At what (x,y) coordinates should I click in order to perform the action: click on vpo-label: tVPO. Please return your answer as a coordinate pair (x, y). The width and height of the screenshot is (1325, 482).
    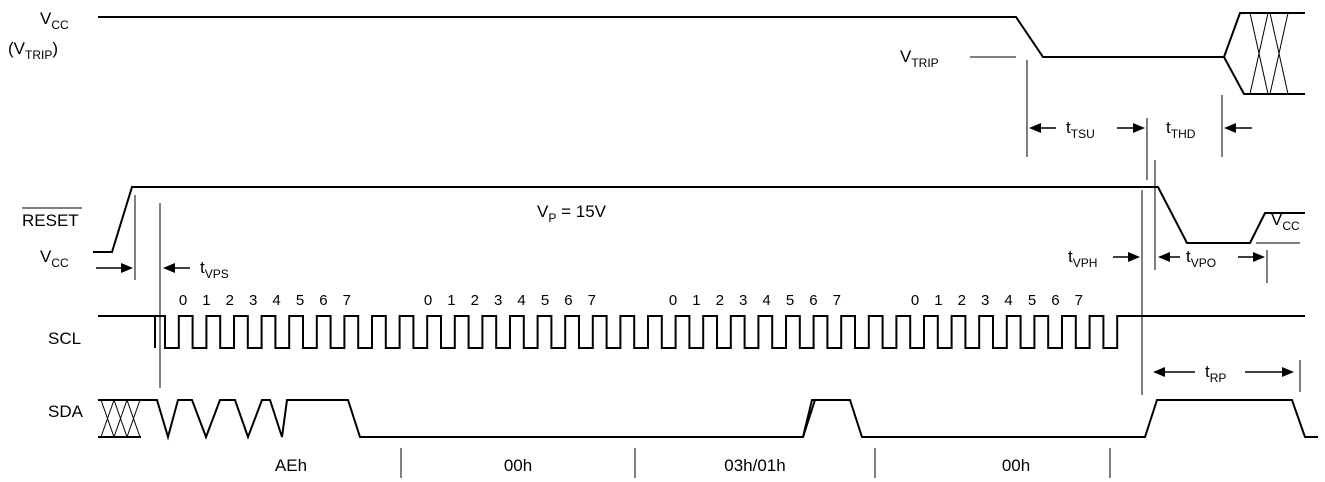
    Looking at the image, I should click on (1201, 258).